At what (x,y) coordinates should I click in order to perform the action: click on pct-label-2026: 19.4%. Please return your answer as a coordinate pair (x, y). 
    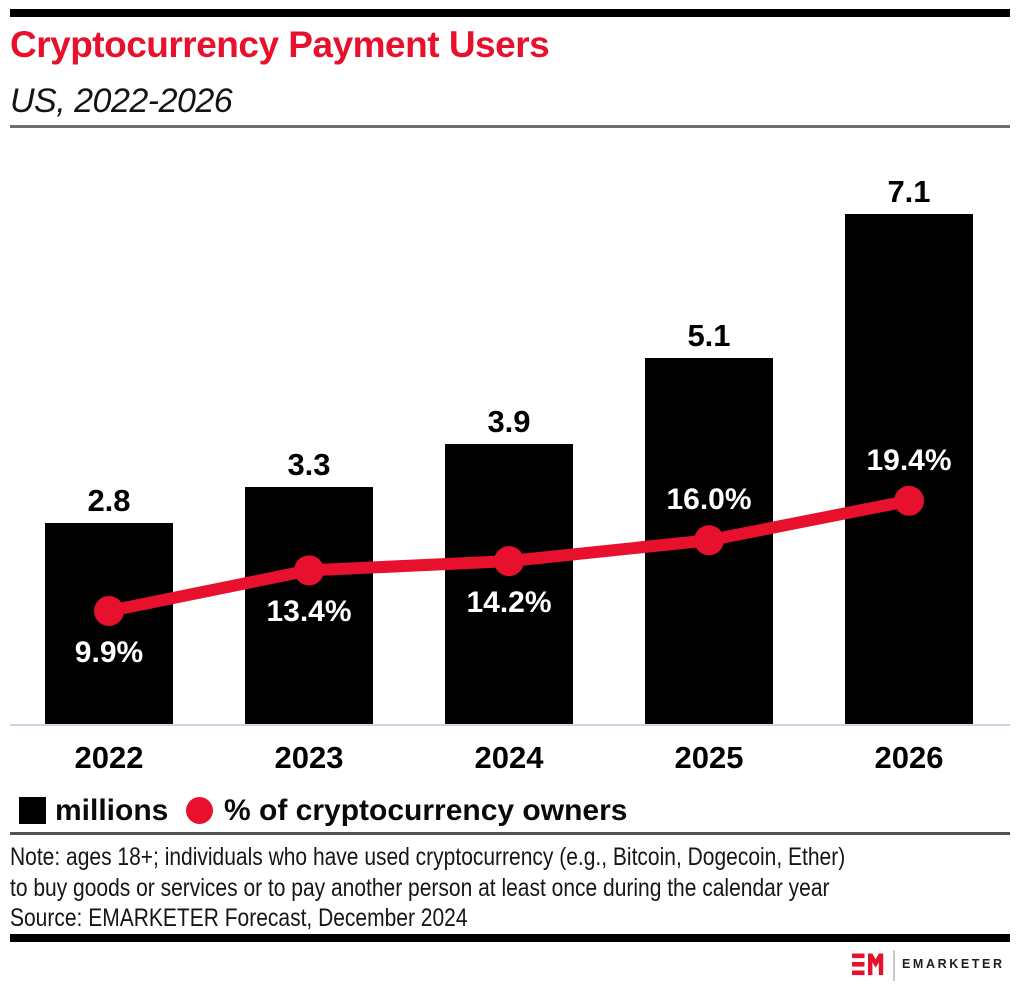
    Looking at the image, I should click on (909, 460).